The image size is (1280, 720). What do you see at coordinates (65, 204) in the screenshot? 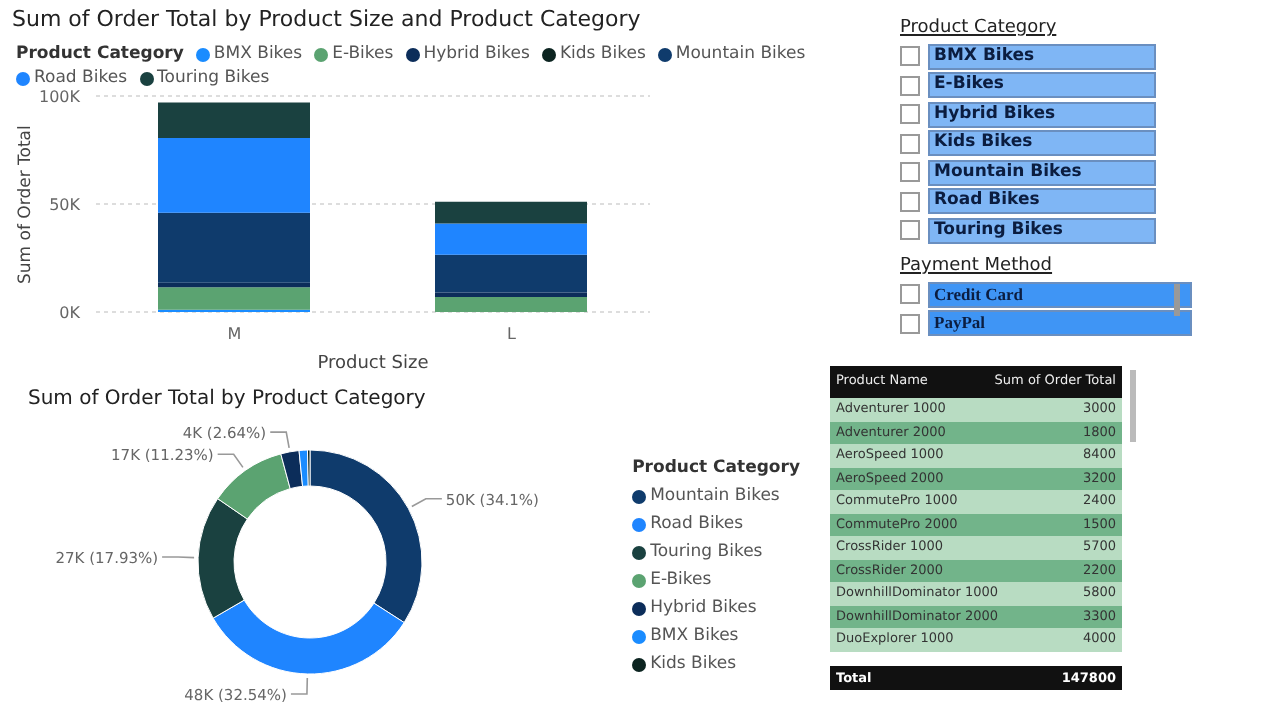
I see `y-tick-label: 50K` at bounding box center [65, 204].